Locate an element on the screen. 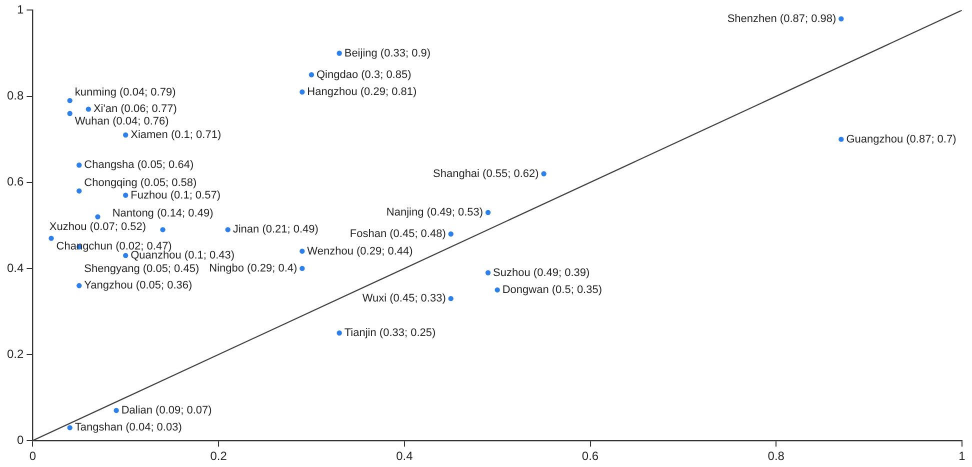 The image size is (972, 467). data-label: Wuhan (0.04; 0.76) is located at coordinates (121, 122).